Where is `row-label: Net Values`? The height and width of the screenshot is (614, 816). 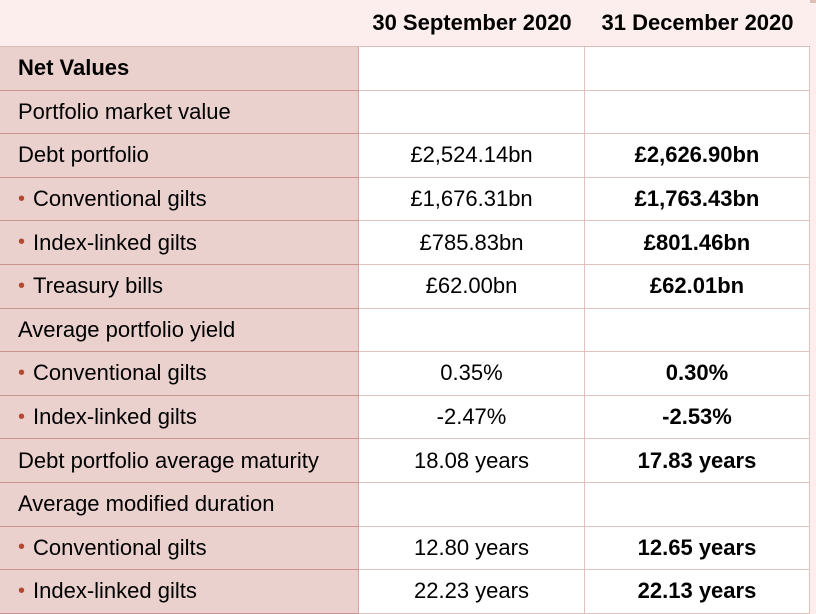 row-label: Net Values is located at coordinates (179, 69).